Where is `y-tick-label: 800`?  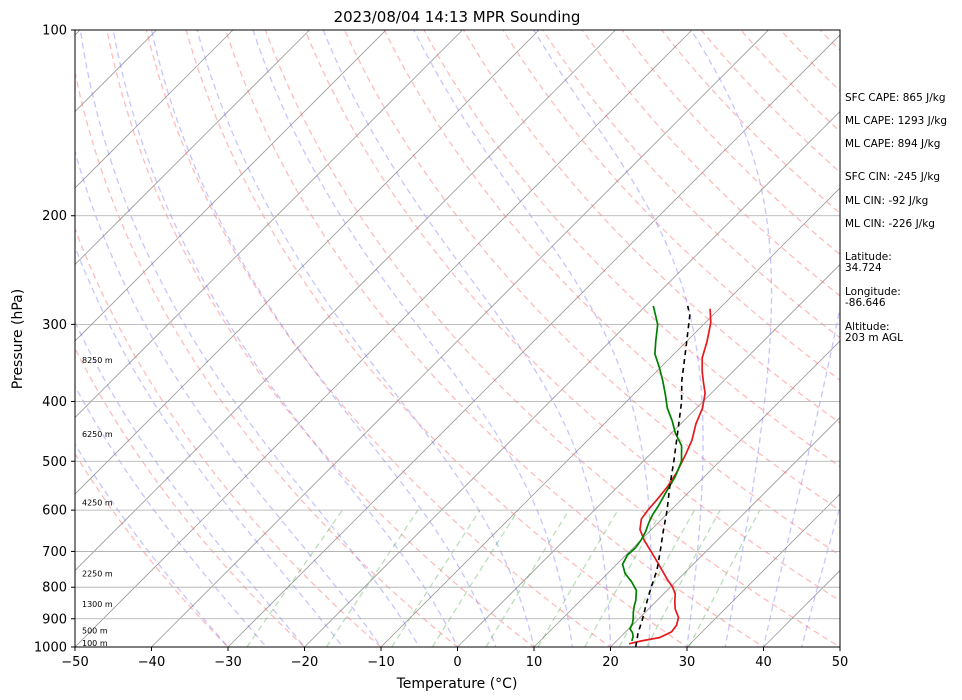 y-tick-label: 800 is located at coordinates (54, 588).